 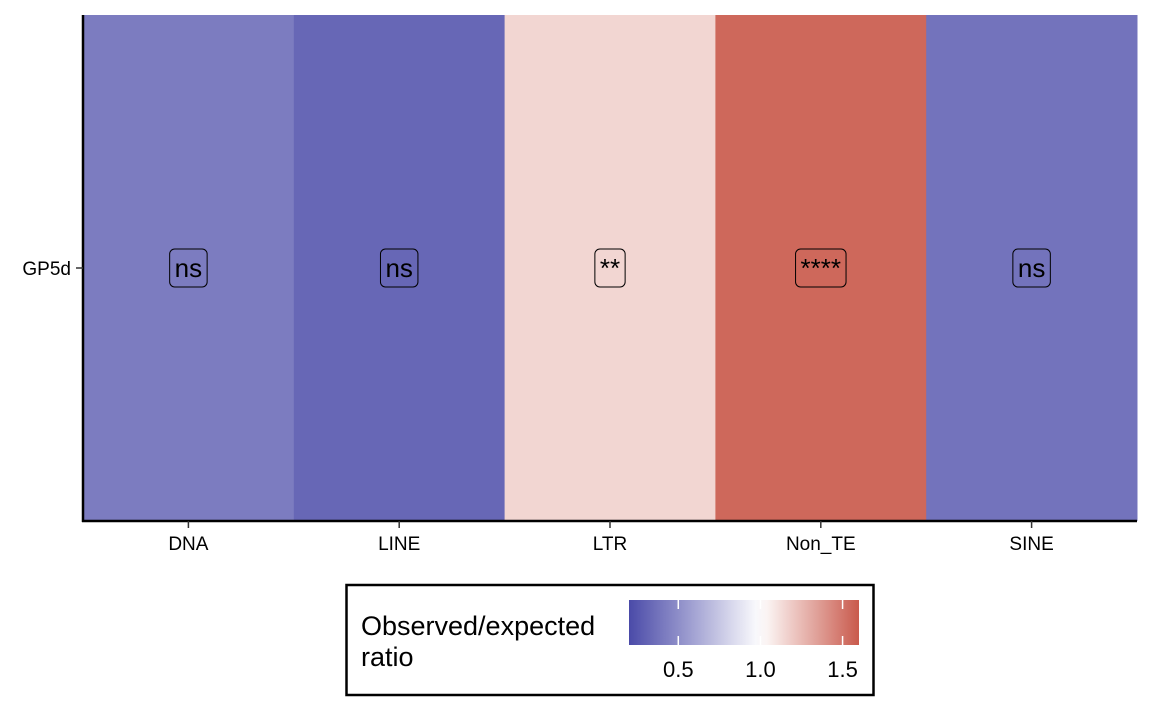 What do you see at coordinates (1031, 544) in the screenshot?
I see `x-tick-label-sine: SINE` at bounding box center [1031, 544].